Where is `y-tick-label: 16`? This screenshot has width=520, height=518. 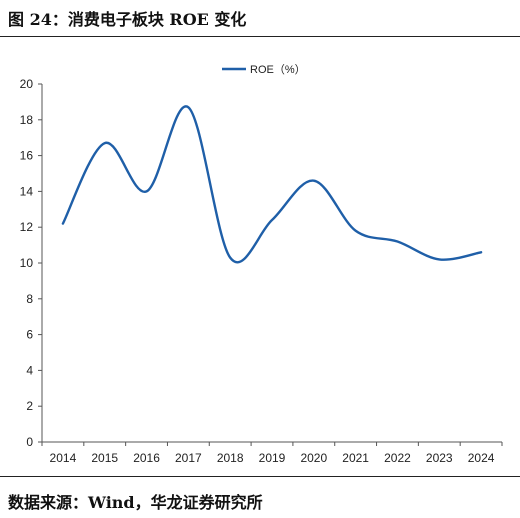
y-tick-label: 16 is located at coordinates (27, 156).